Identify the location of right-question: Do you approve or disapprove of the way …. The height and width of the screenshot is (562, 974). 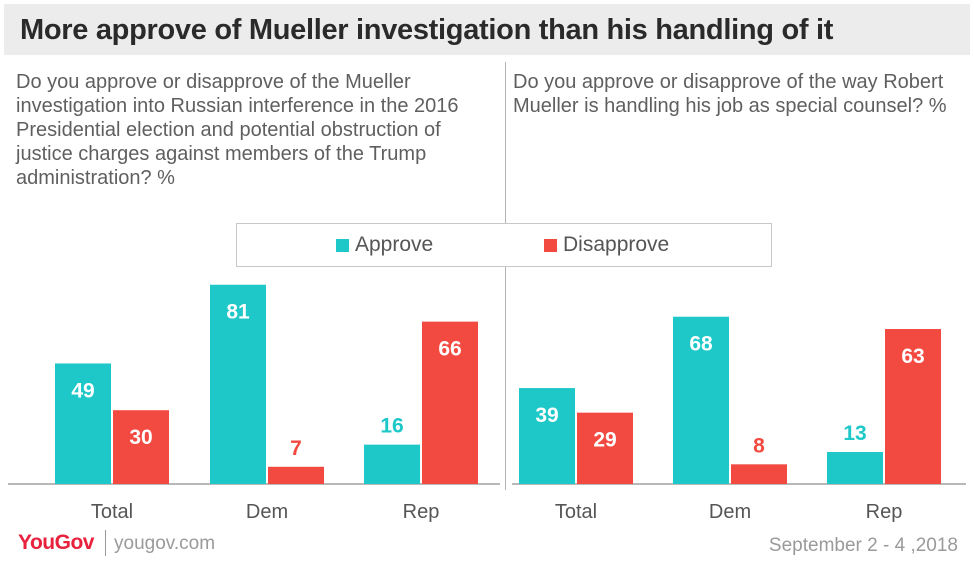
(730, 94).